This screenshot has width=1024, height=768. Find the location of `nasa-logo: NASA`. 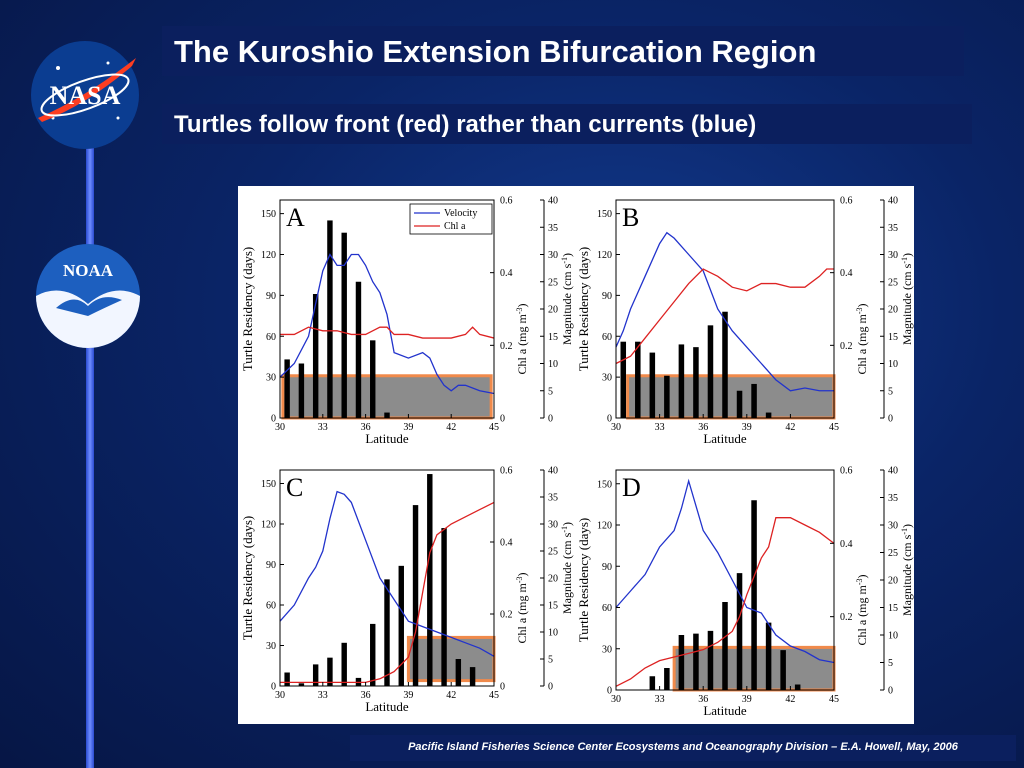

nasa-logo: NASA is located at coordinates (85, 95).